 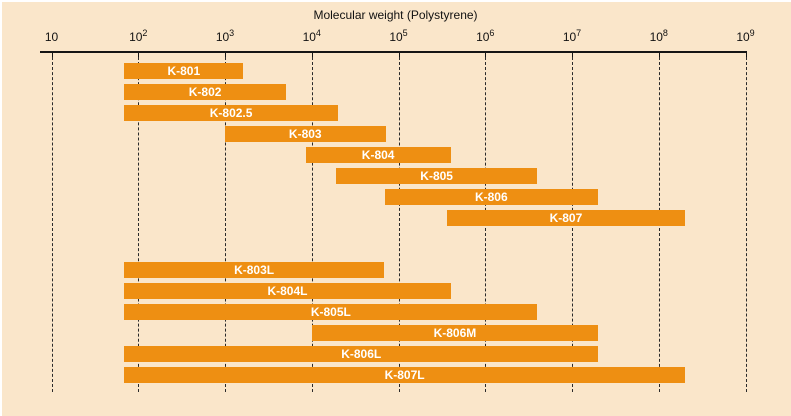 I want to click on x-axis-tick-exponent: 9, so click(x=752, y=33).